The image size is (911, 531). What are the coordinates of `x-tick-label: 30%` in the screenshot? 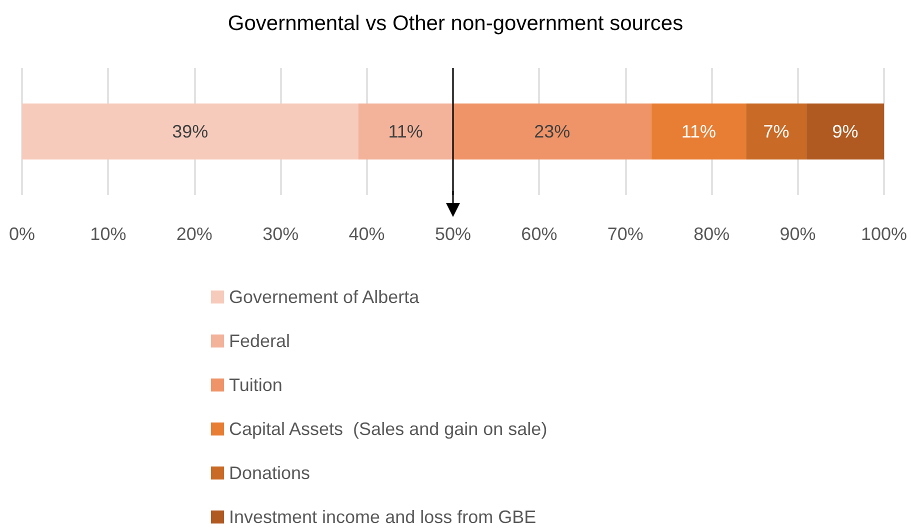 It's located at (280, 234).